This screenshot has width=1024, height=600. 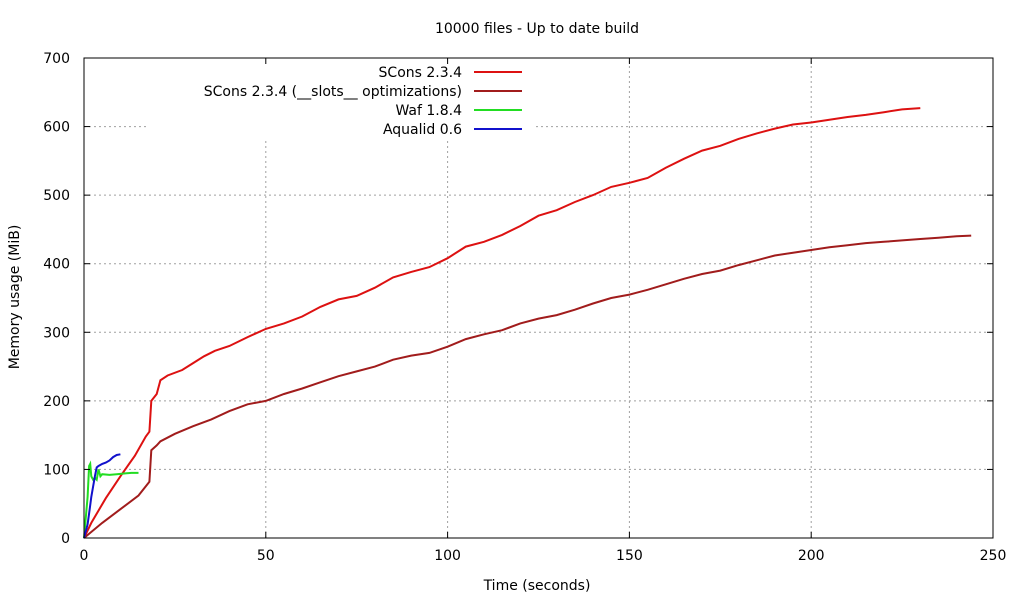 I want to click on y-tick-label: 400, so click(x=56, y=265).